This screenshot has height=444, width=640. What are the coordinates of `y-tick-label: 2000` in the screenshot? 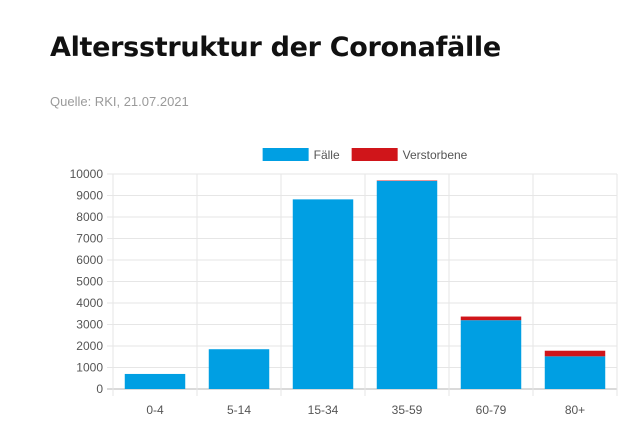 It's located at (89, 346).